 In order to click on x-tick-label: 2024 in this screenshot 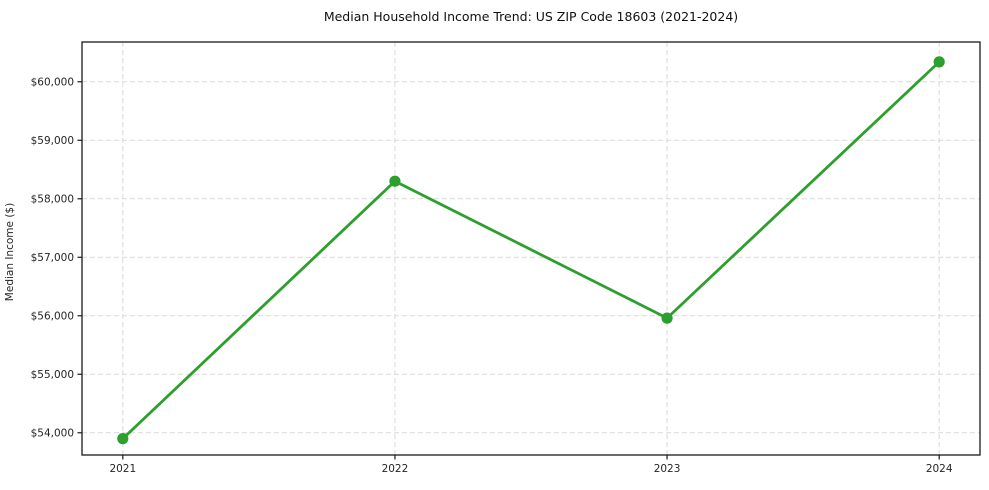, I will do `click(939, 469)`.